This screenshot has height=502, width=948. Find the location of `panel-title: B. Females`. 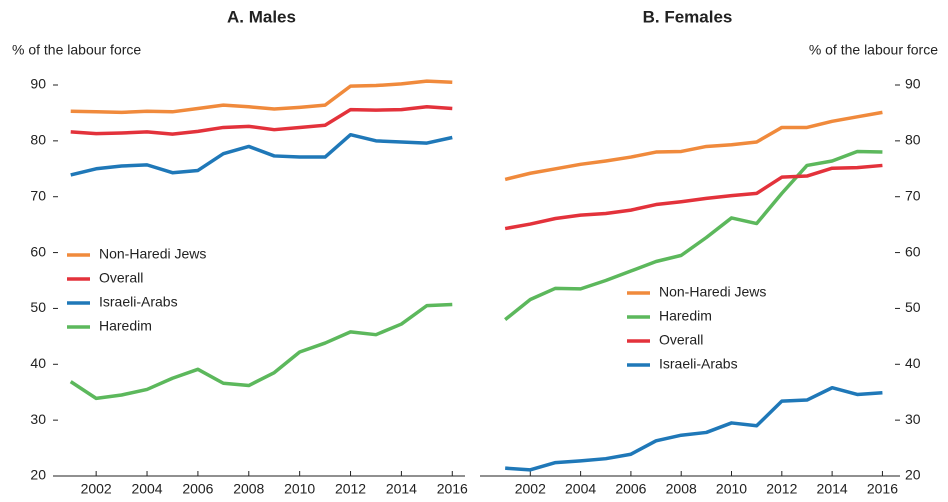

panel-title: B. Females is located at coordinates (688, 16).